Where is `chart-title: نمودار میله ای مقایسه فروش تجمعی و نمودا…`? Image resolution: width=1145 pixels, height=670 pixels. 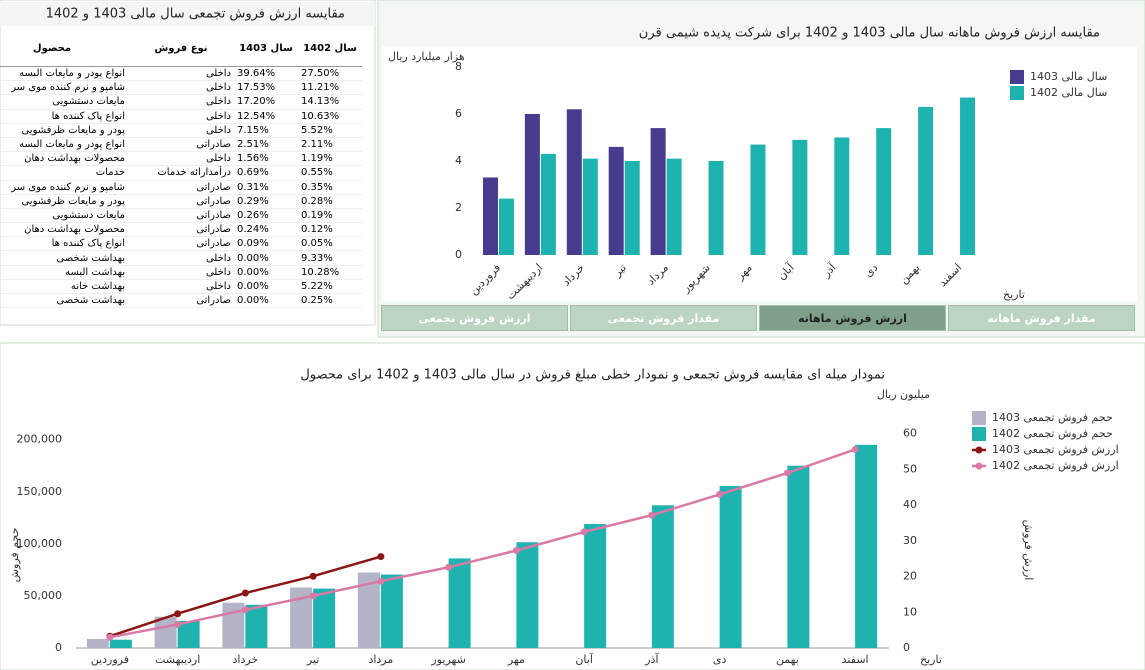
chart-title: نمودار میله ای مقایسه فروش تجمعی و نمودا… is located at coordinates (592, 375).